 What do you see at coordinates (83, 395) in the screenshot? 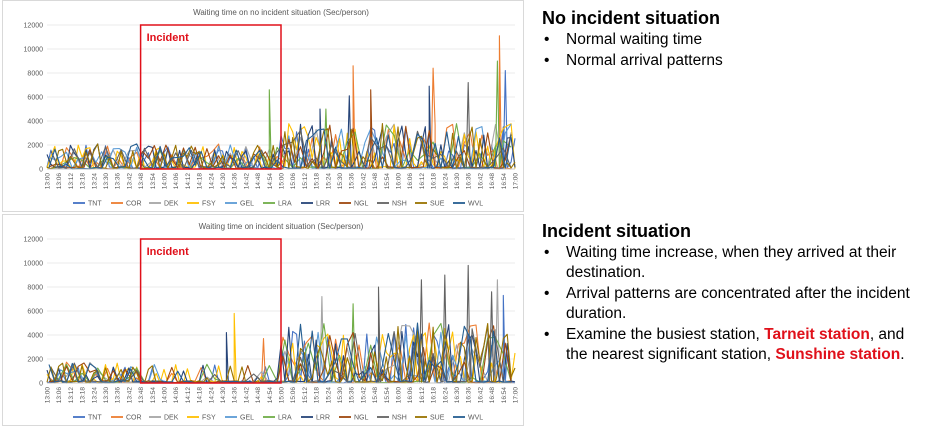
I see `x-tick-label: 13:18` at bounding box center [83, 395].